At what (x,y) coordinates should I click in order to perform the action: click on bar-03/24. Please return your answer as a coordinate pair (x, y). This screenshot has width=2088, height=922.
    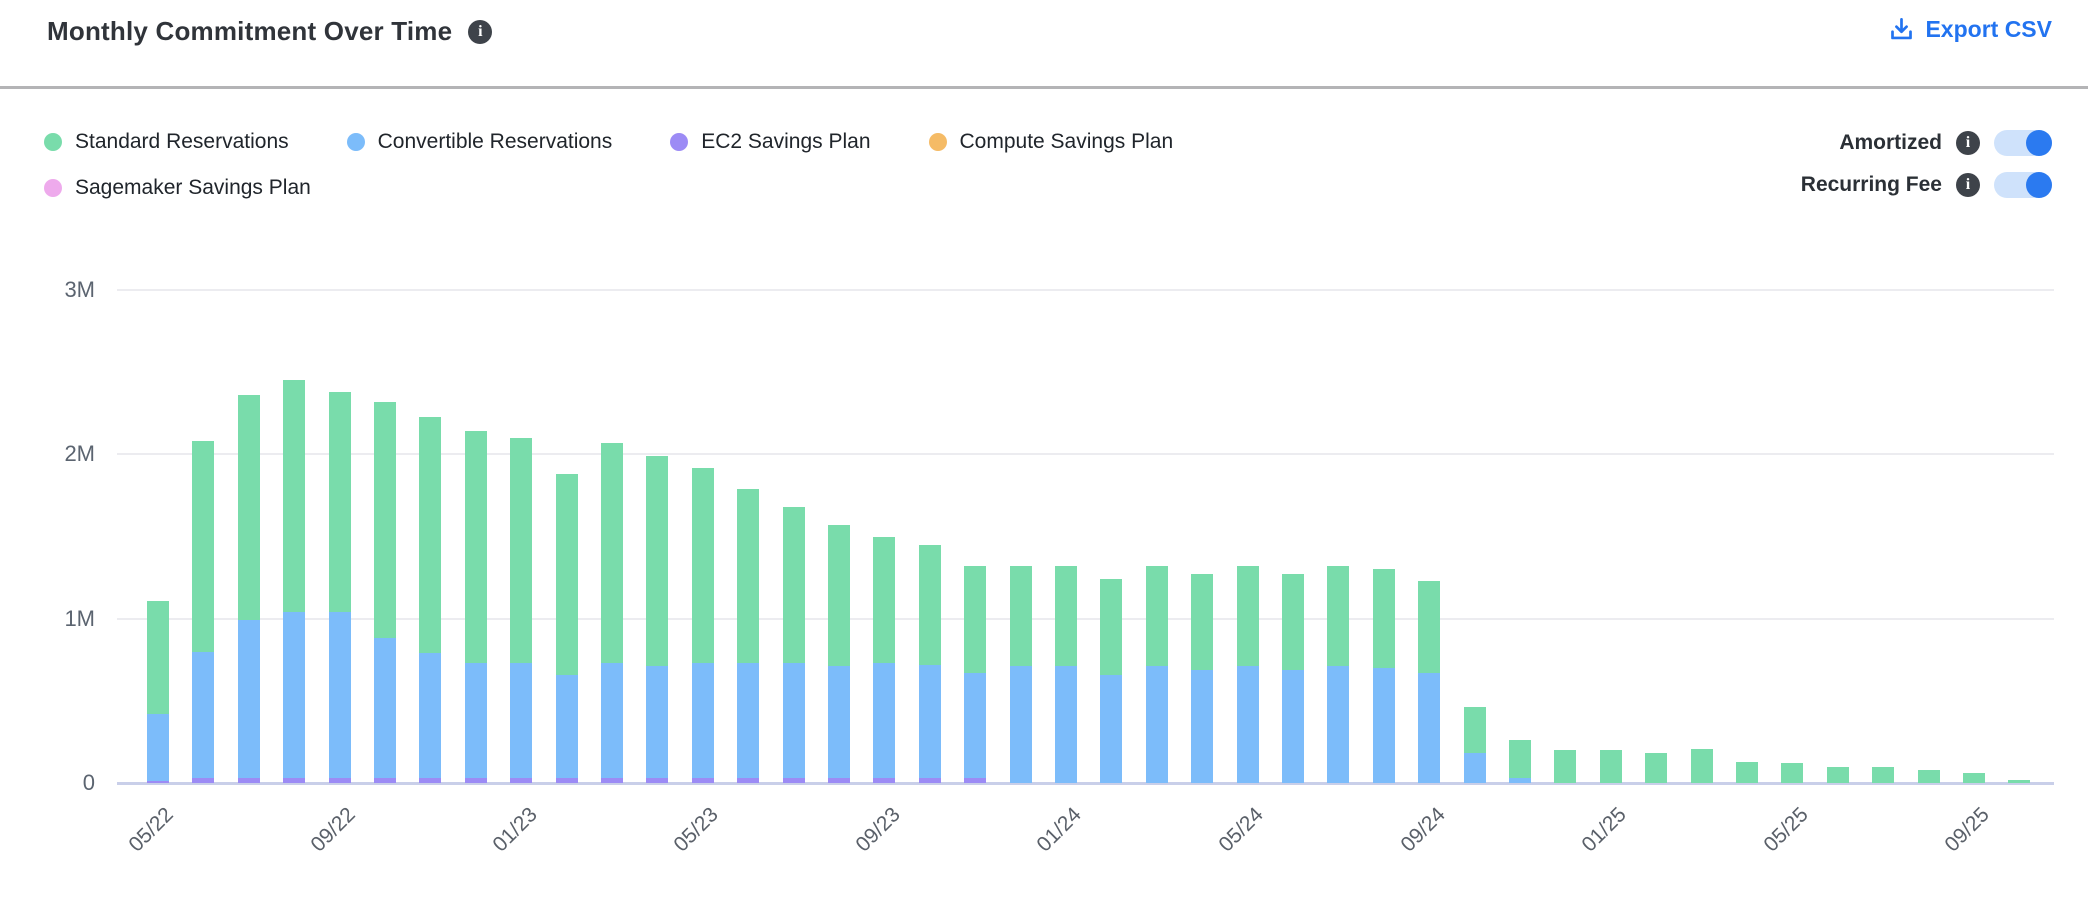
    Looking at the image, I should click on (1156, 674).